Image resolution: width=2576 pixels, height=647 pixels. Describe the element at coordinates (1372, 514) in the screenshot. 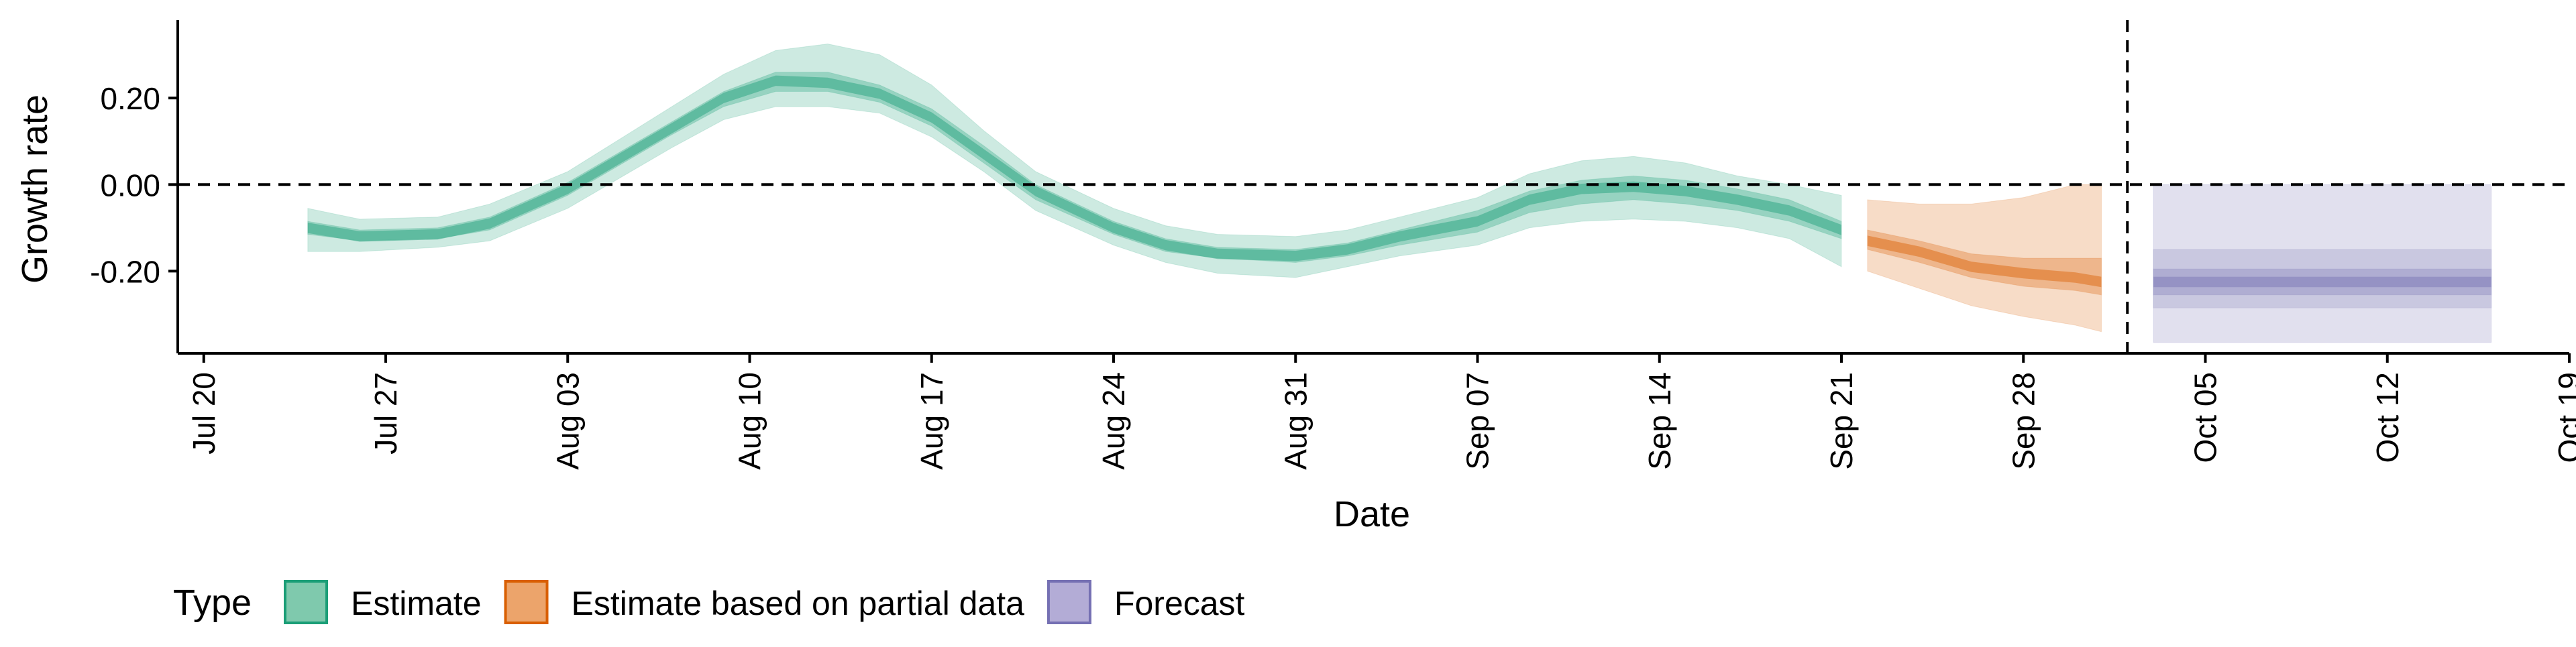

I see `x-axis-title: Date` at that location.